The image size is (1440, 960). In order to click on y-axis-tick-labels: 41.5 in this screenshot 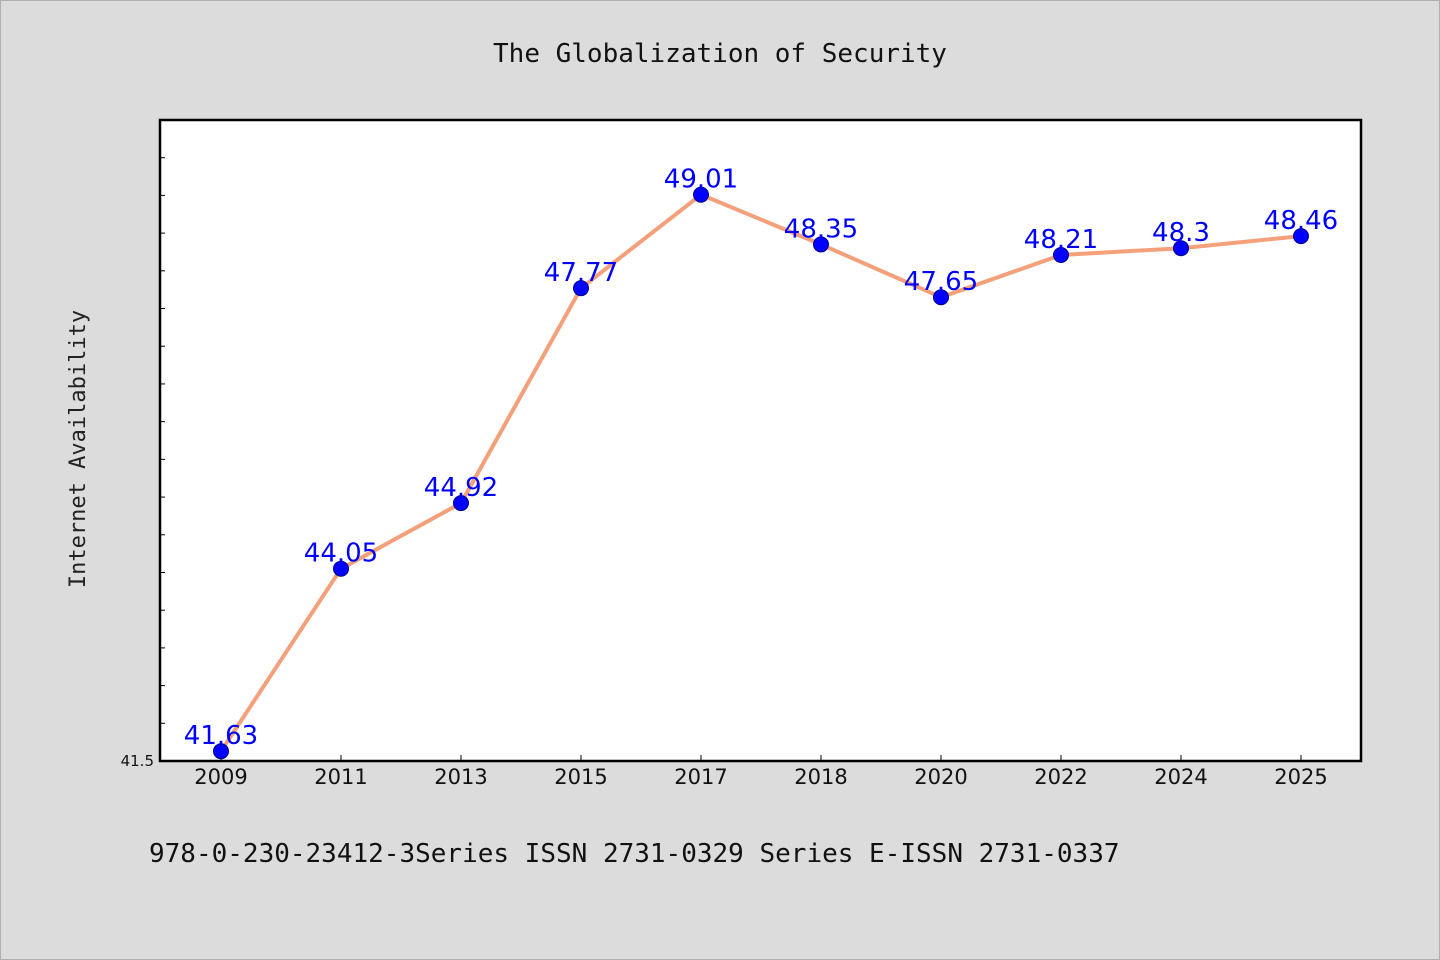, I will do `click(137, 761)`.